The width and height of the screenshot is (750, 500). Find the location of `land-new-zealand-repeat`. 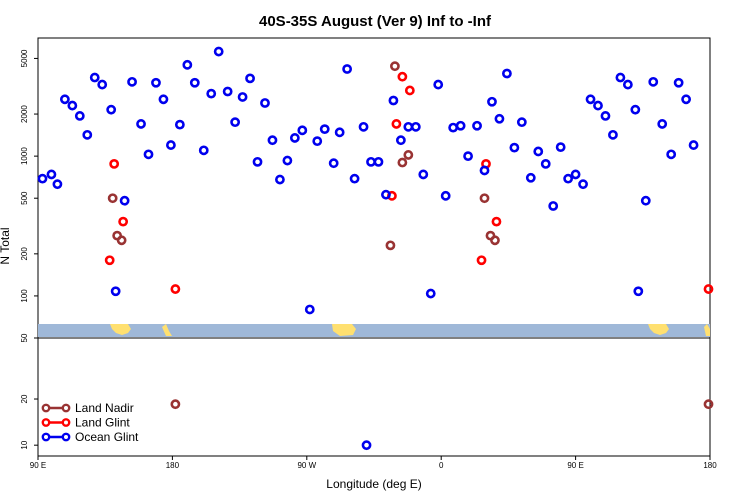

land-new-zealand-repeat is located at coordinates (707, 330).